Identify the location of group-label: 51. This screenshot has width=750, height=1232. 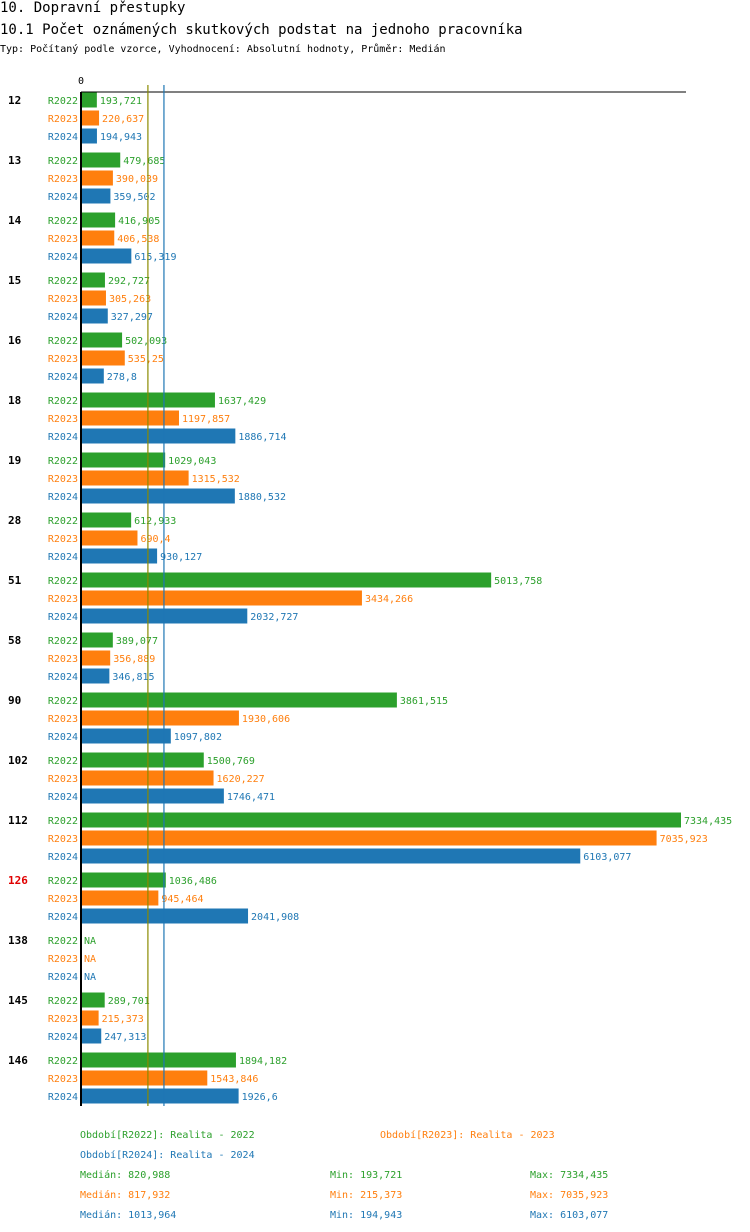
(15, 580).